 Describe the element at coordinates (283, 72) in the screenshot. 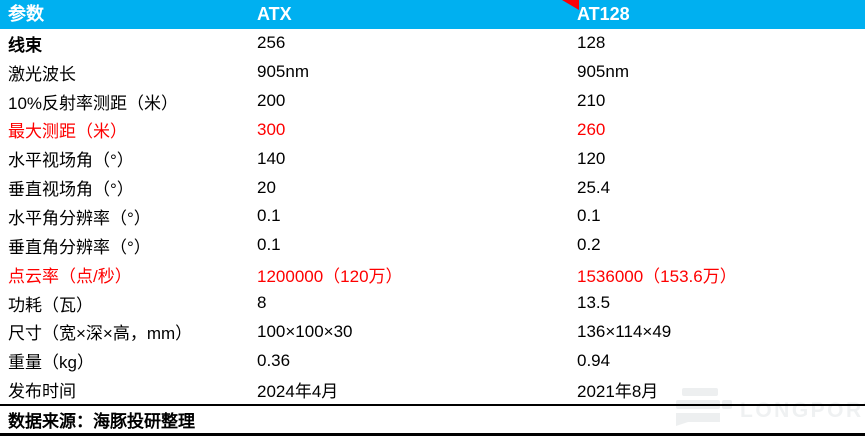

I see `atx-value: 905nm` at that location.